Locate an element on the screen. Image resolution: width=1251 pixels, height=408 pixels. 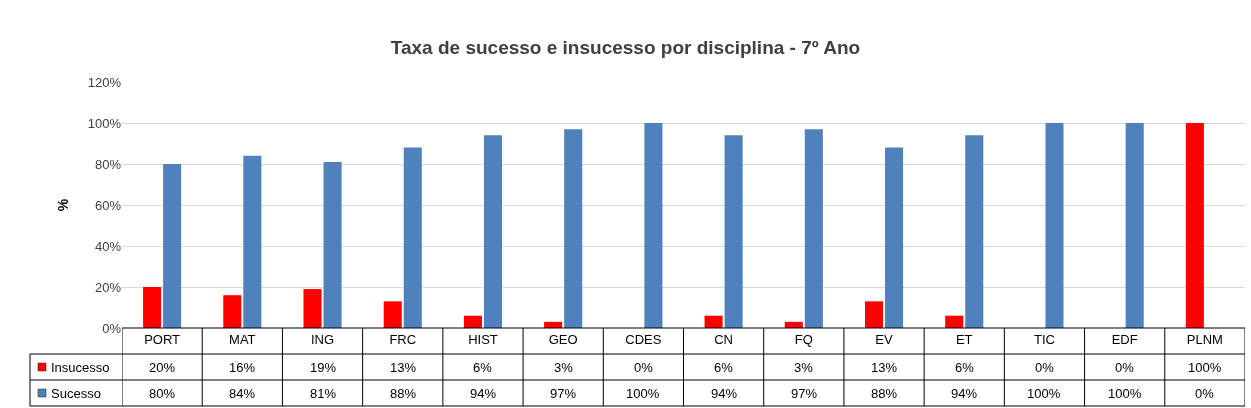
y-tick-label: 80% is located at coordinates (108, 164).